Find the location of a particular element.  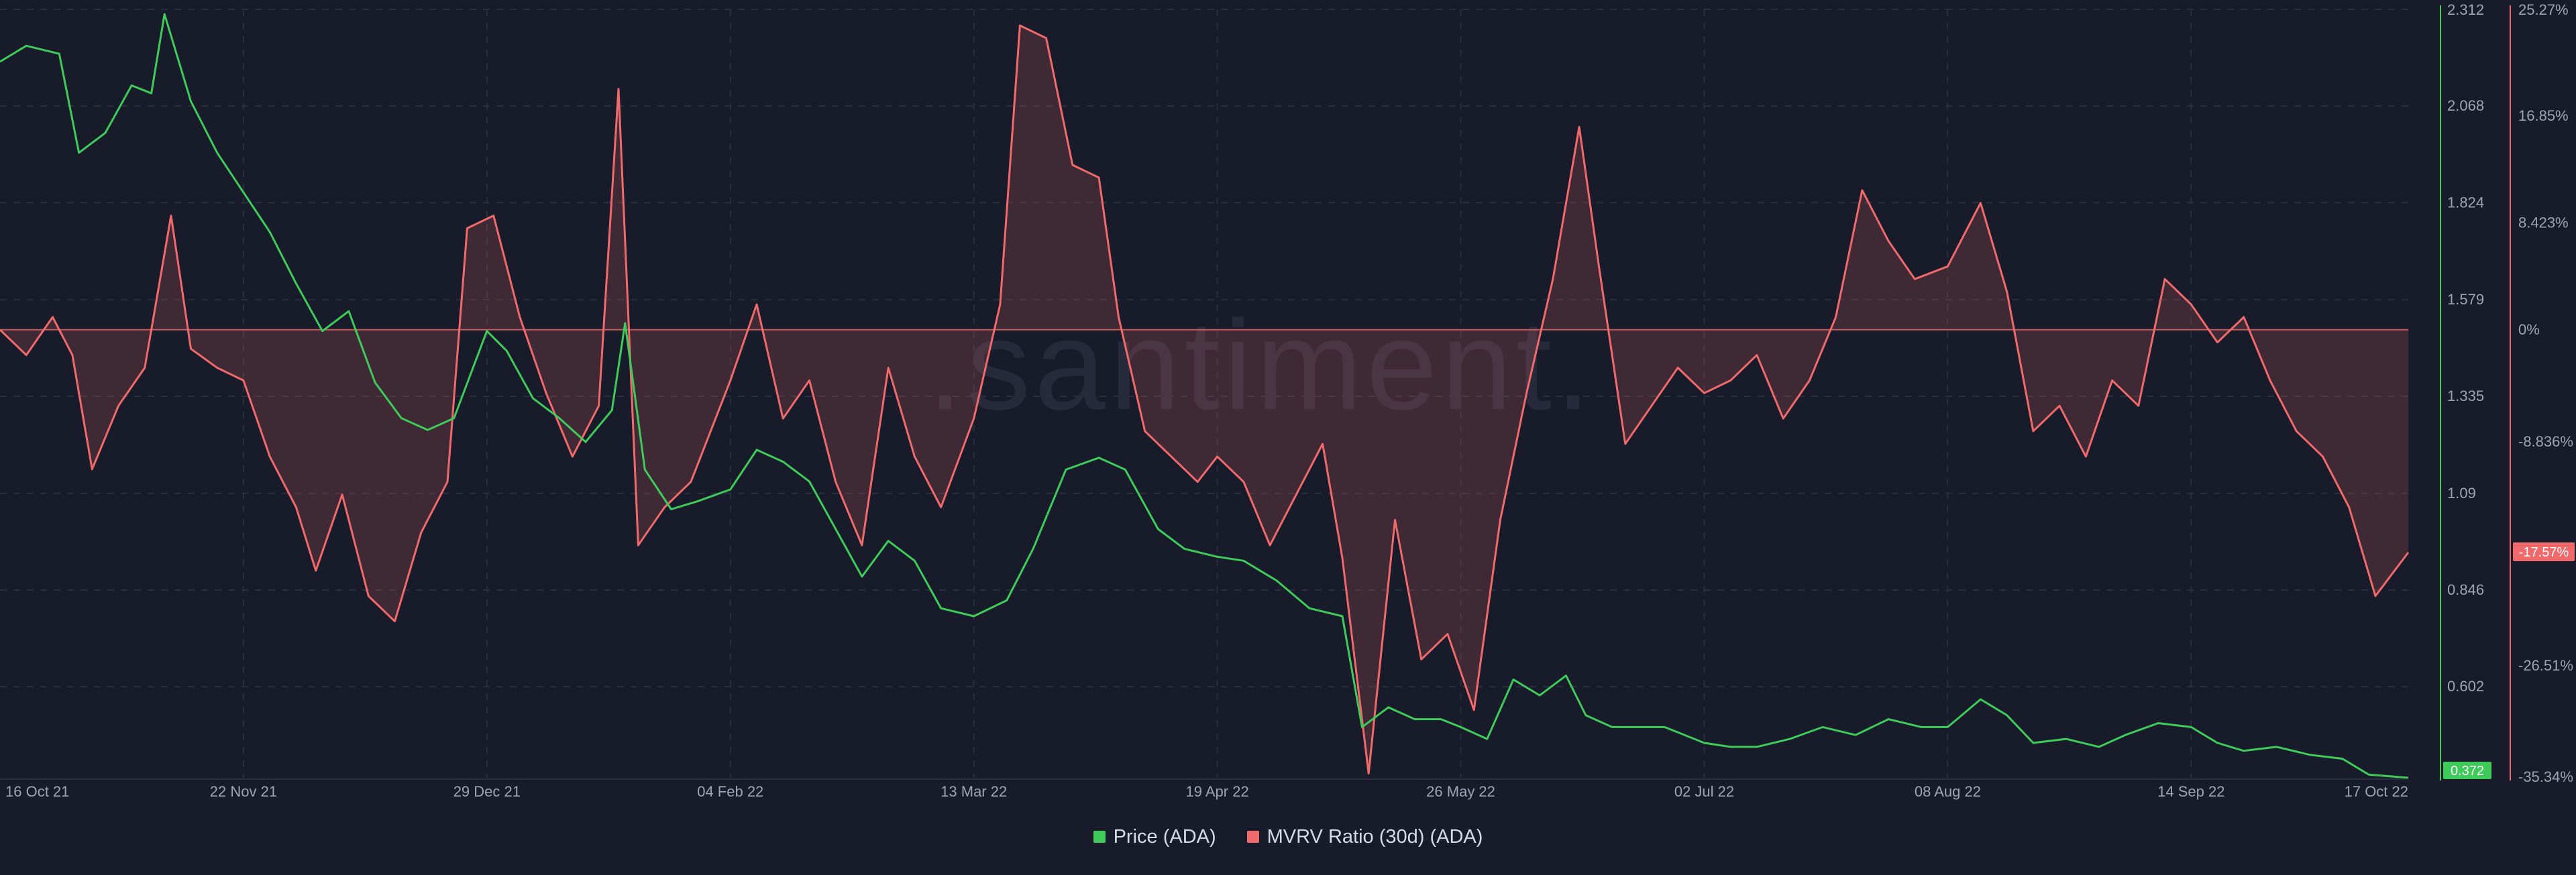

x-axis-tick-label: 08 Aug 22 is located at coordinates (1948, 791).